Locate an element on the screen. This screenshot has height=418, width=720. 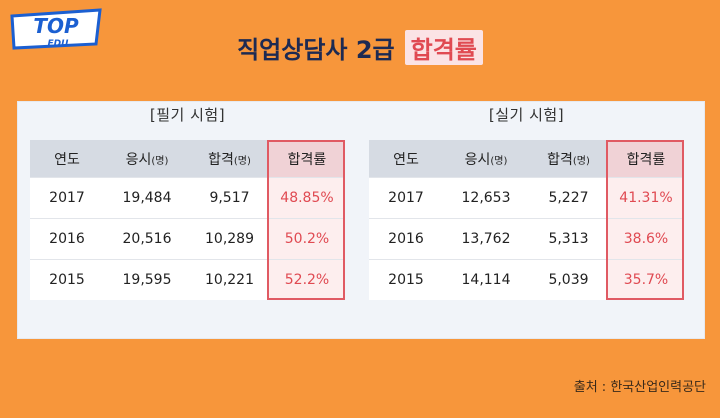
table-row: 2015 19,595 10,221 52.2% is located at coordinates (187, 279).